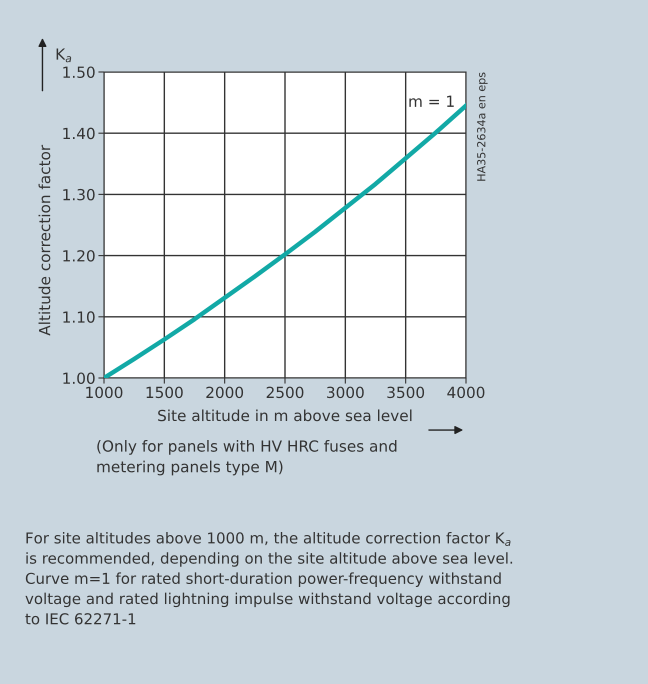 The height and width of the screenshot is (684, 648). I want to click on y-tick-label: 1.20, so click(79, 256).